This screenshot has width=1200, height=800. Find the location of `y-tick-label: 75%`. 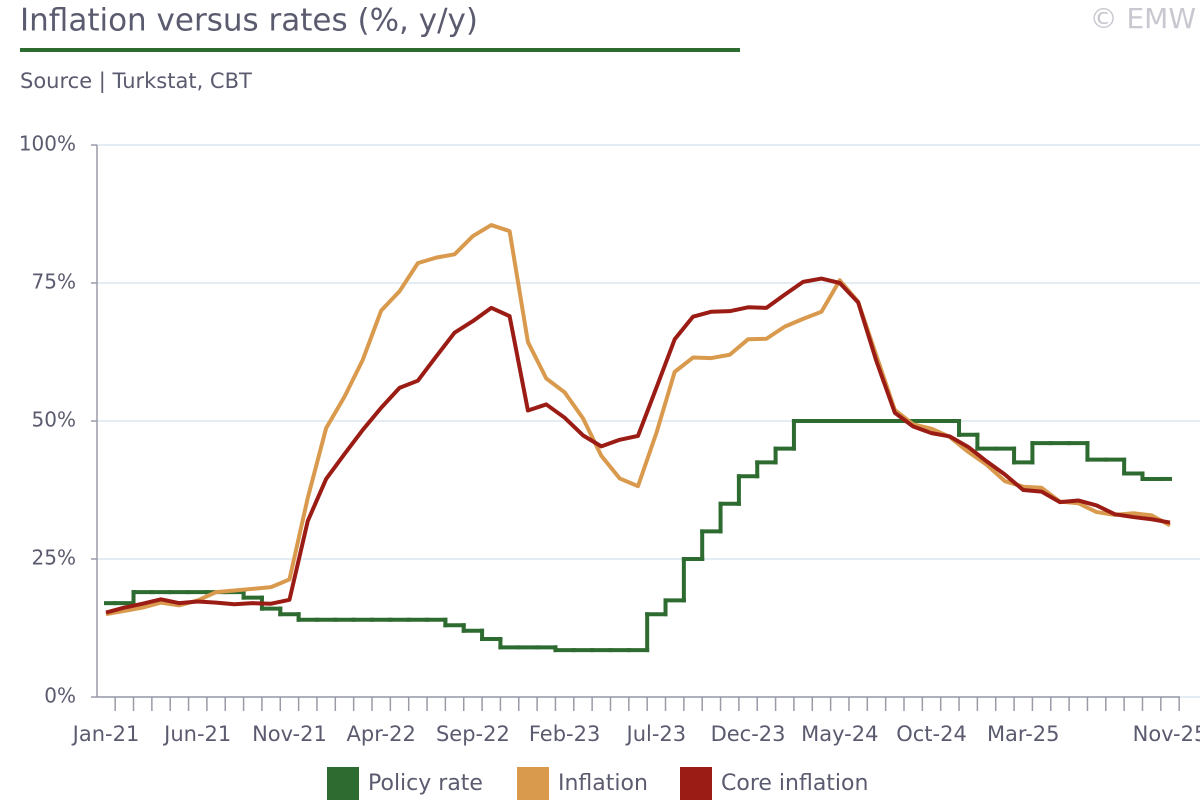

y-tick-label: 75% is located at coordinates (54, 282).